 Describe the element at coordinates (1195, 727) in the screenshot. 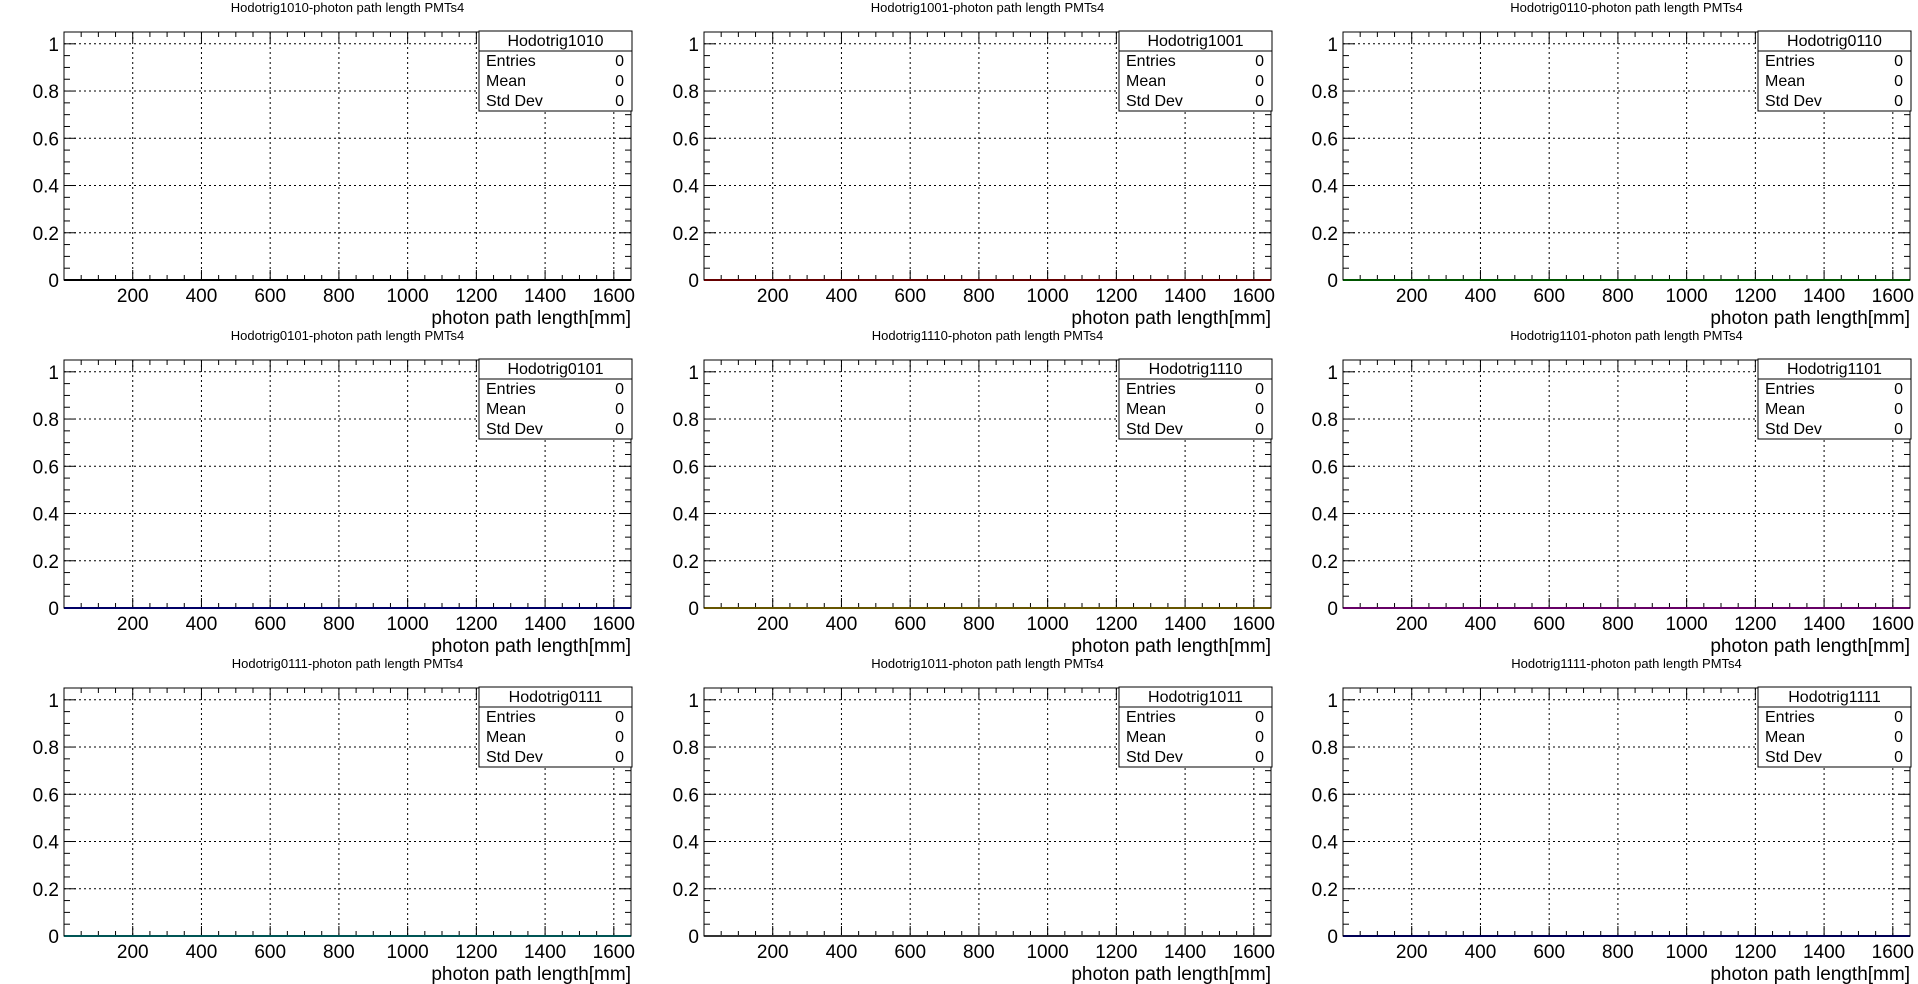

I see `stats-box: Hodotrig1011 Entries 0 Mean 0 Std Dev 0` at that location.